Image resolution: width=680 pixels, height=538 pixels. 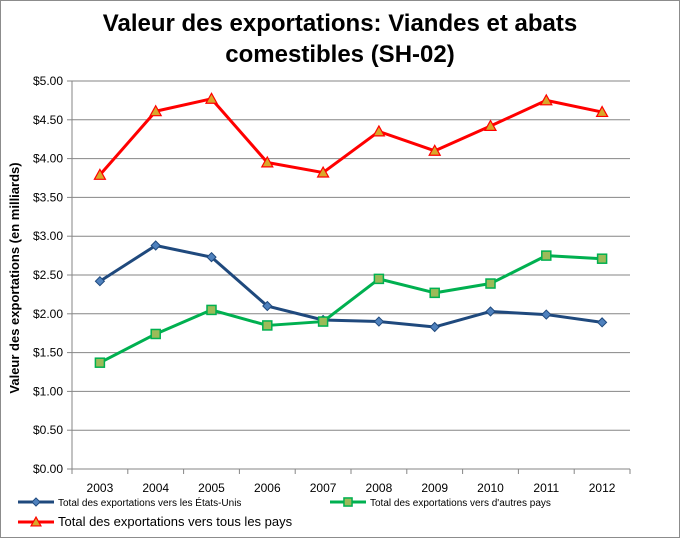 What do you see at coordinates (48, 159) in the screenshot?
I see `y-tick-label: $4.00` at bounding box center [48, 159].